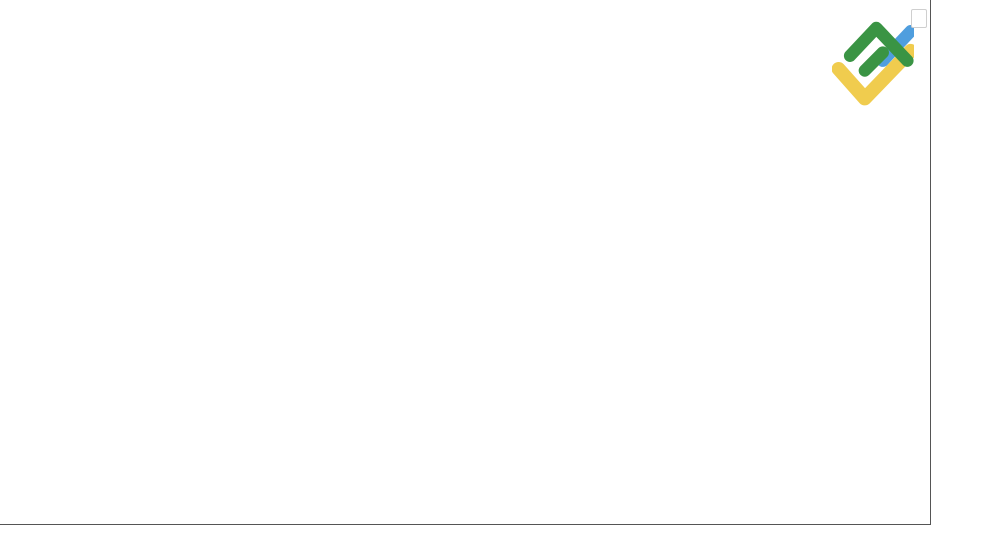 This screenshot has width=1000, height=545. I want to click on logo-svg, so click(874, 63).